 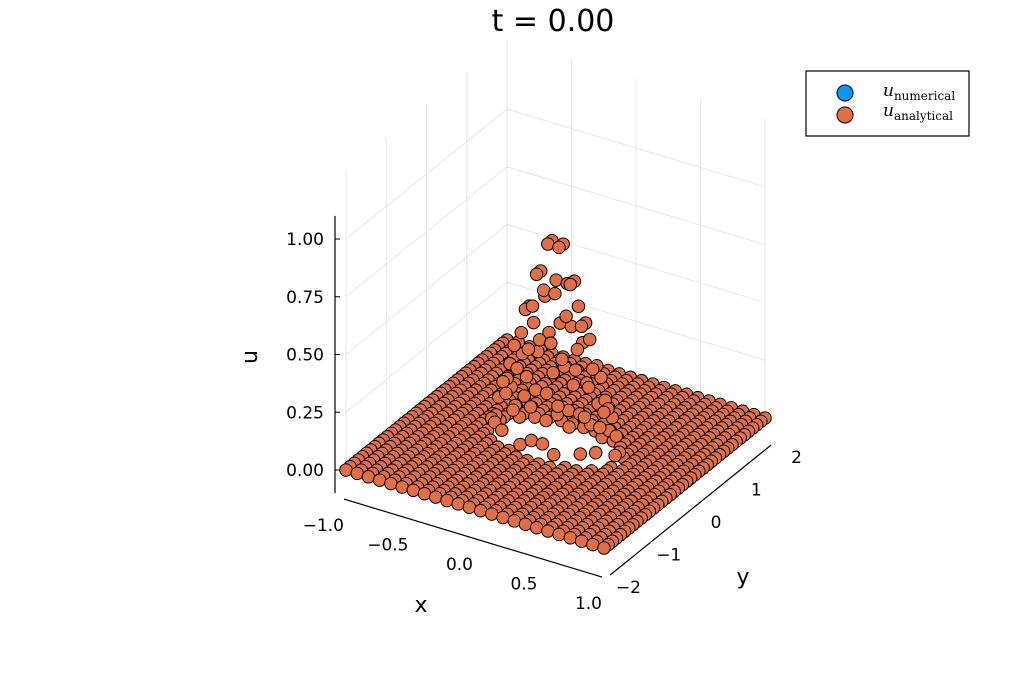 I want to click on x-tick-label: 0.0, so click(x=459, y=565).